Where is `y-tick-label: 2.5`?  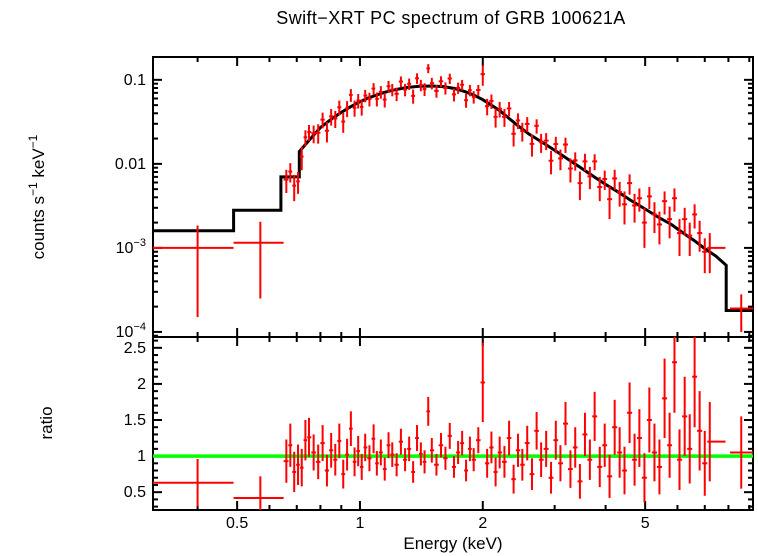
y-tick-label: 2.5 is located at coordinates (135, 348).